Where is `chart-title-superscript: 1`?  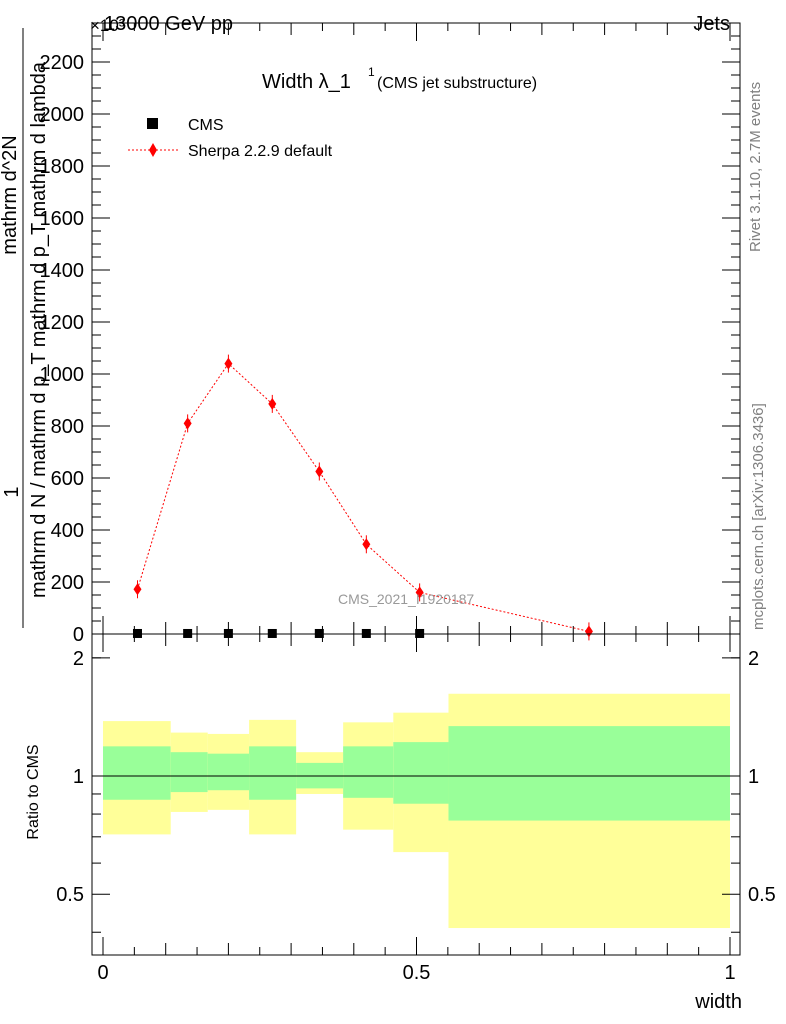 chart-title-superscript: 1 is located at coordinates (371, 72).